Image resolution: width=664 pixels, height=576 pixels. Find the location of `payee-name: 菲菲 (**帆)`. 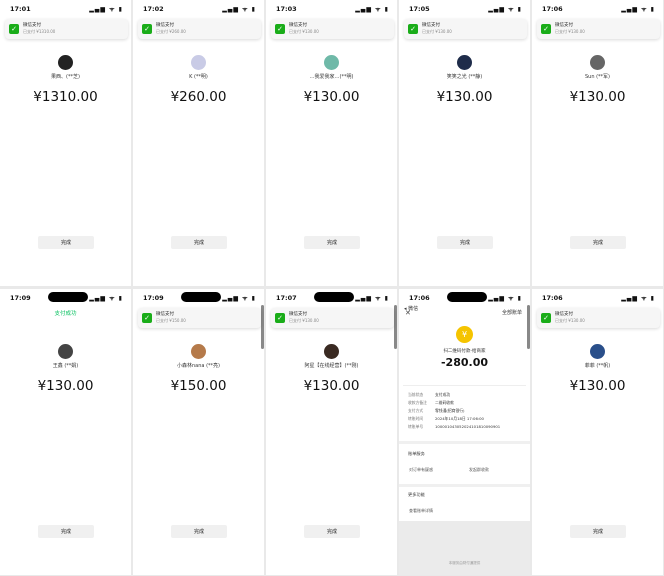

payee-name: 菲菲 (**帆) is located at coordinates (597, 366).